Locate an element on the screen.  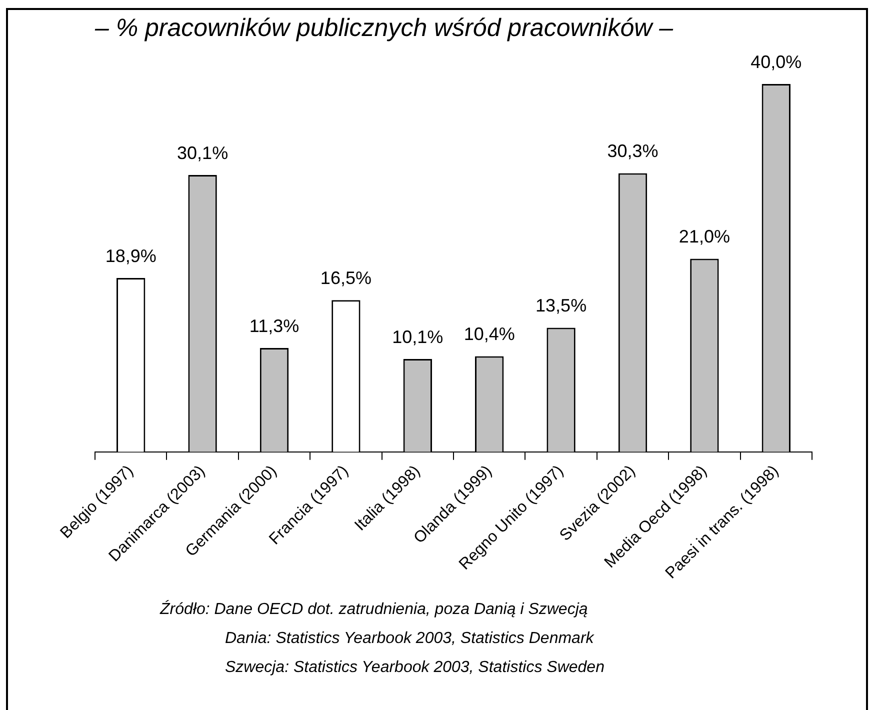
data-label: 13,5% is located at coordinates (561, 306).